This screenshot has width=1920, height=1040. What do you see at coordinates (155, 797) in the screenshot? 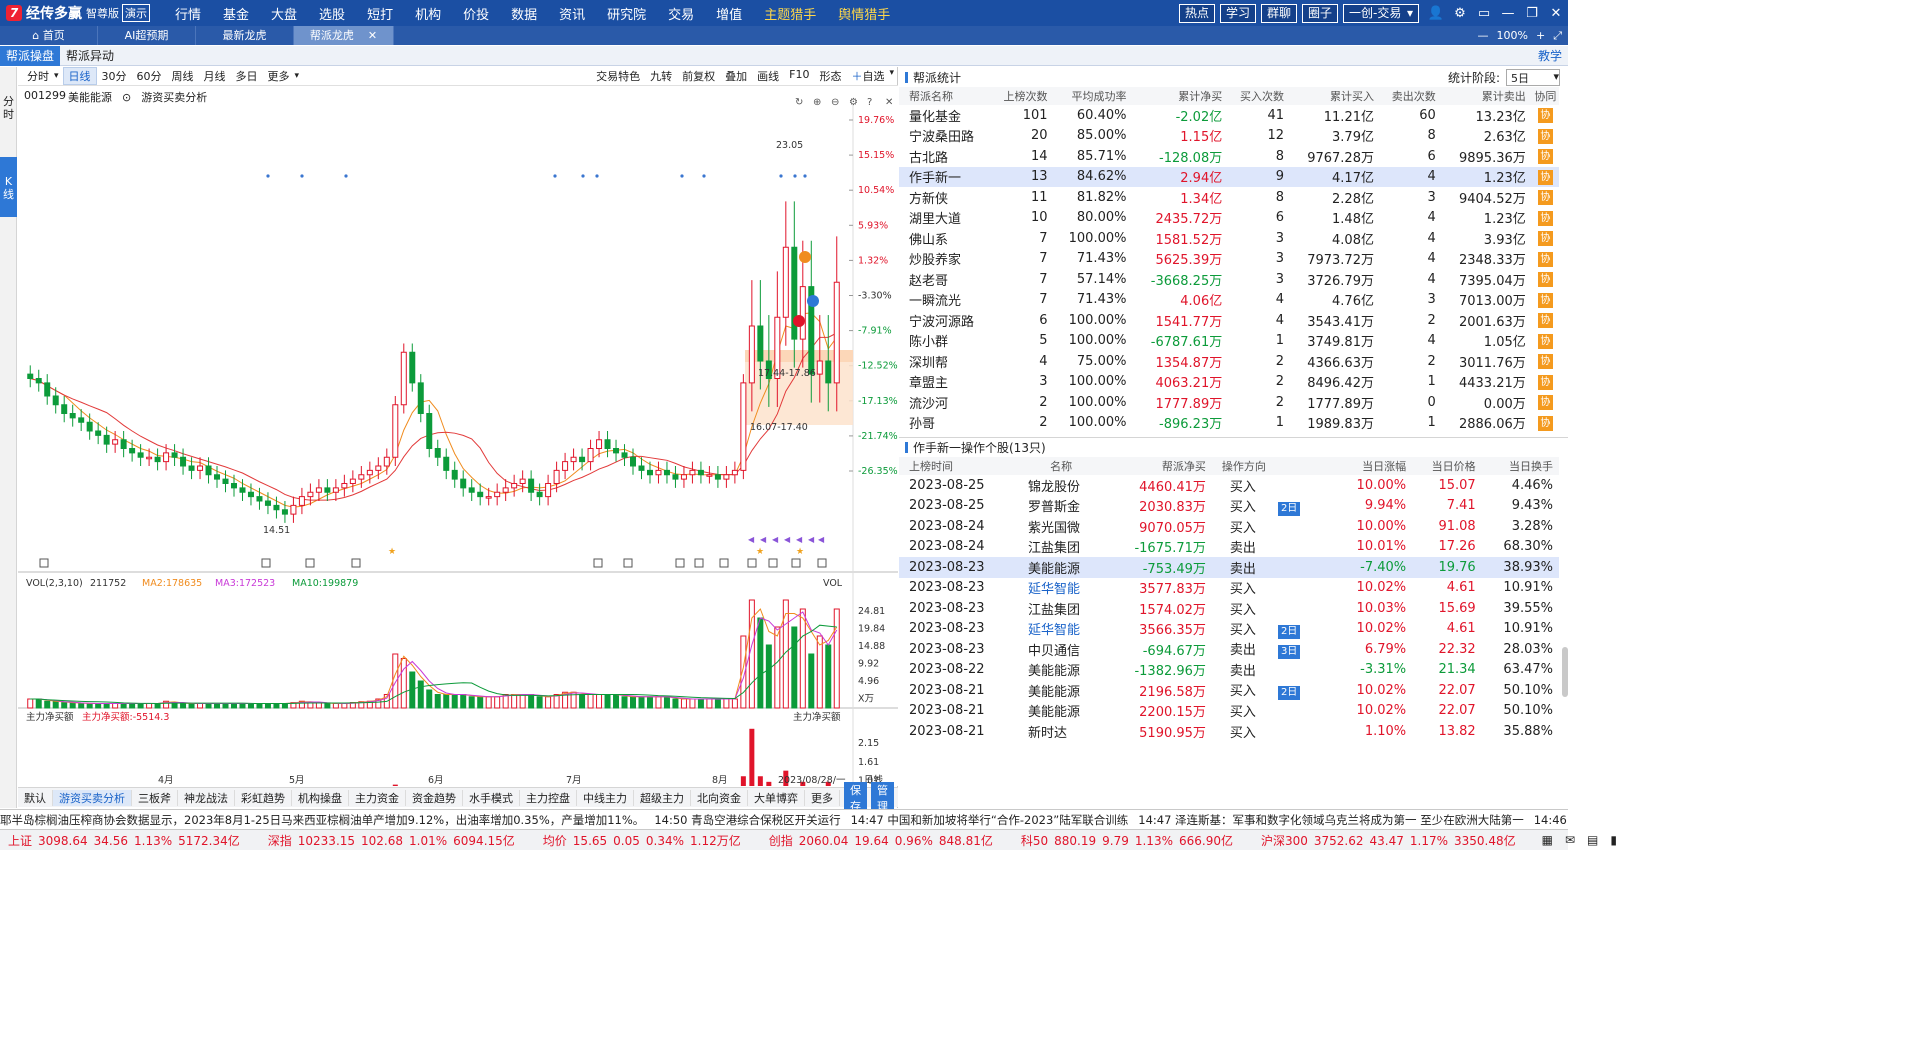
I see `indicator-tab: 三板斧` at bounding box center [155, 797].